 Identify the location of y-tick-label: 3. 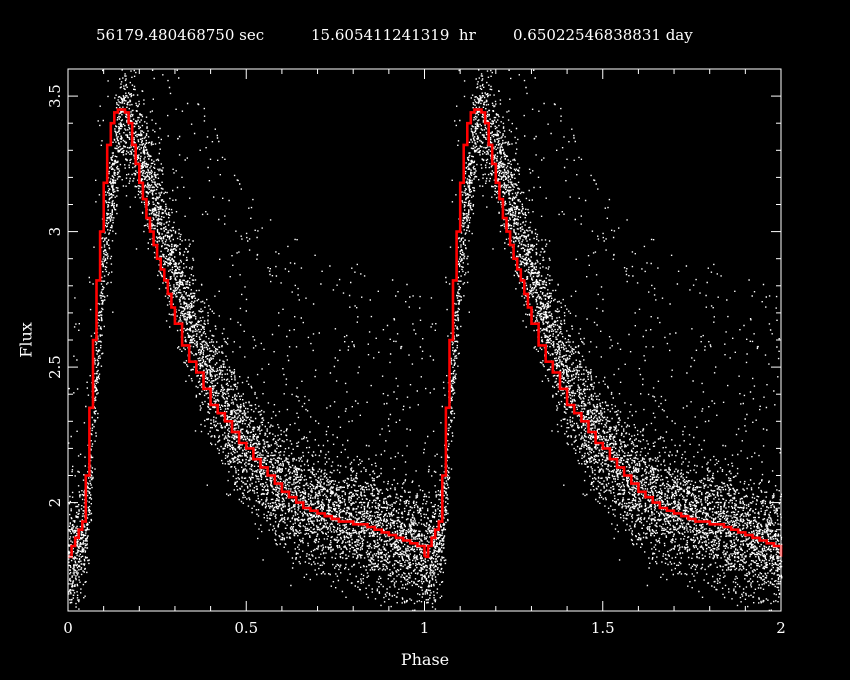
(55, 232).